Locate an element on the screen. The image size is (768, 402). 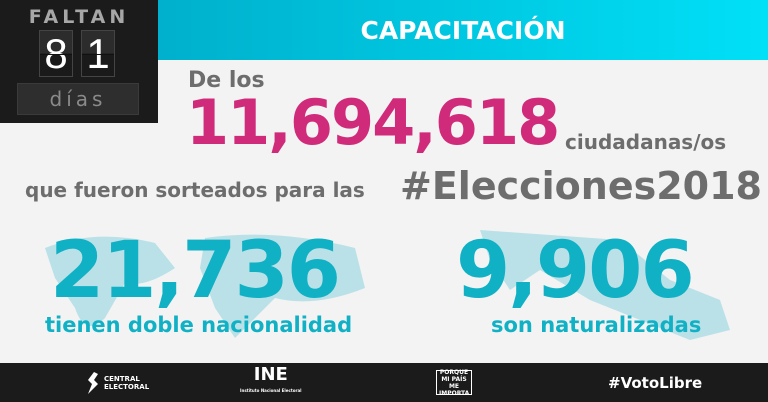
footer-bar is located at coordinates (384, 382).